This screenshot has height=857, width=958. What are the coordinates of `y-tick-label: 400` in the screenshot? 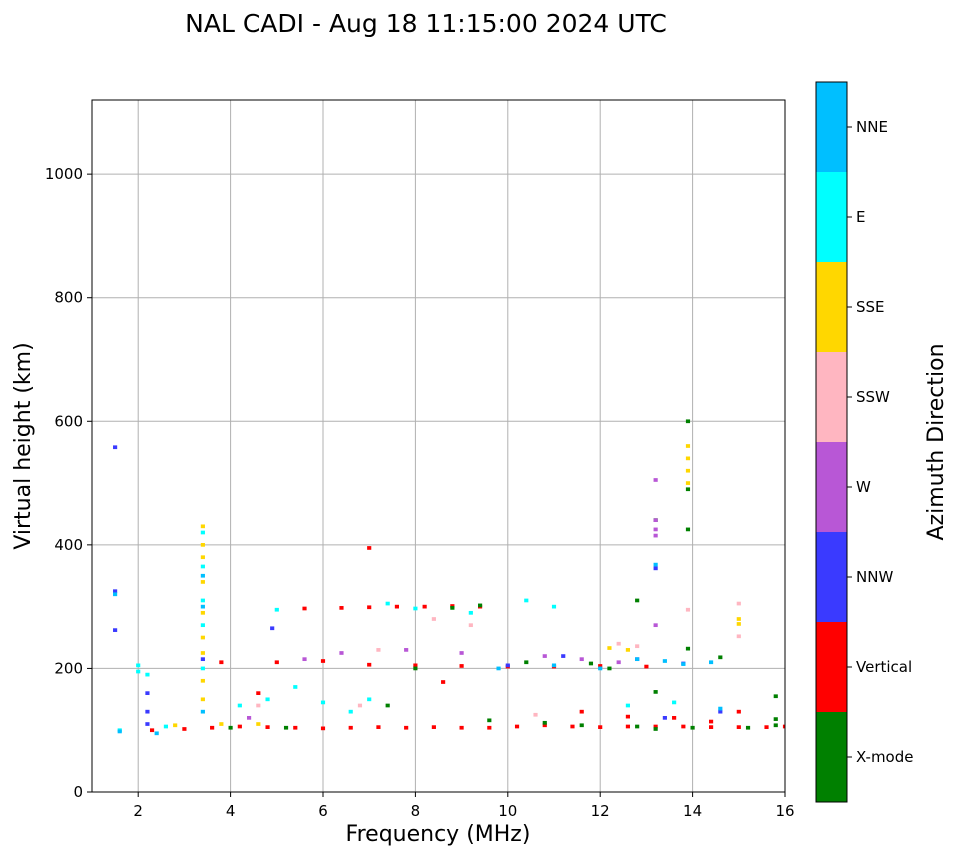 It's located at (68, 545).